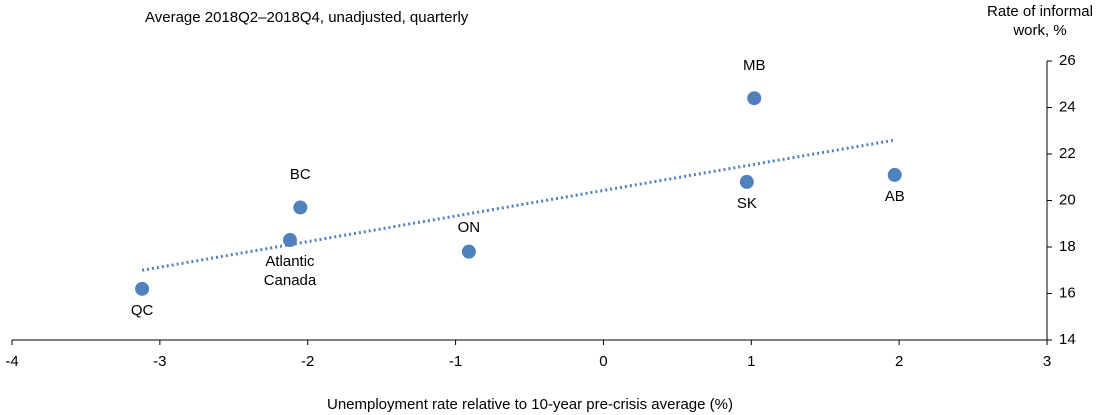 Image resolution: width=1098 pixels, height=415 pixels. Describe the element at coordinates (751, 361) in the screenshot. I see `x-tick-label: 1` at that location.